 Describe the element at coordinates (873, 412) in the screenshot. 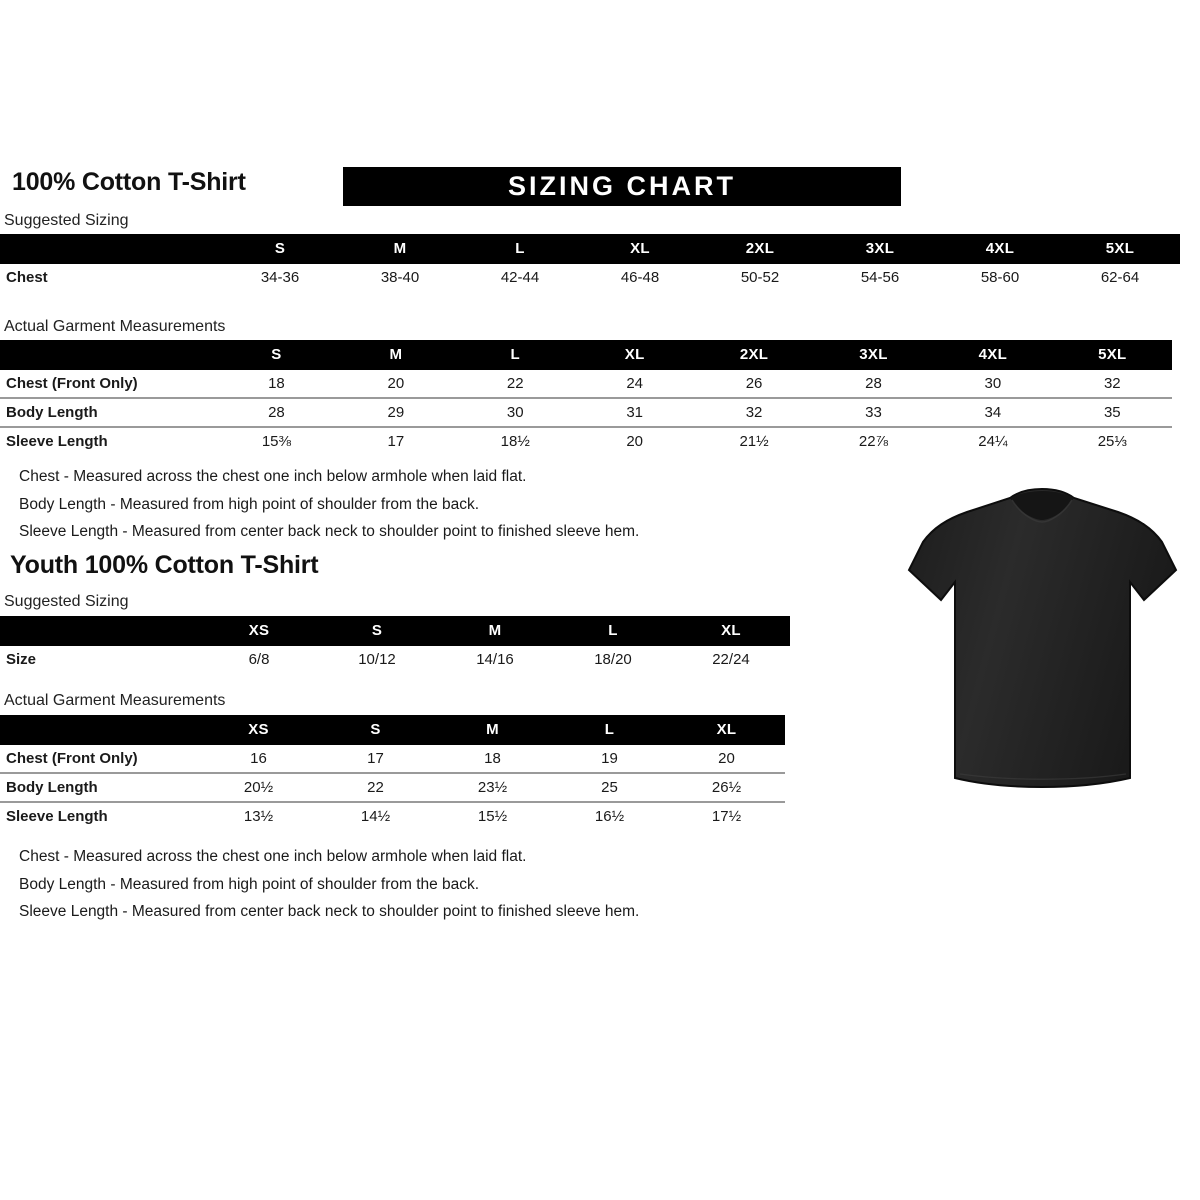

I see `cell-body-3xl: 33` at that location.